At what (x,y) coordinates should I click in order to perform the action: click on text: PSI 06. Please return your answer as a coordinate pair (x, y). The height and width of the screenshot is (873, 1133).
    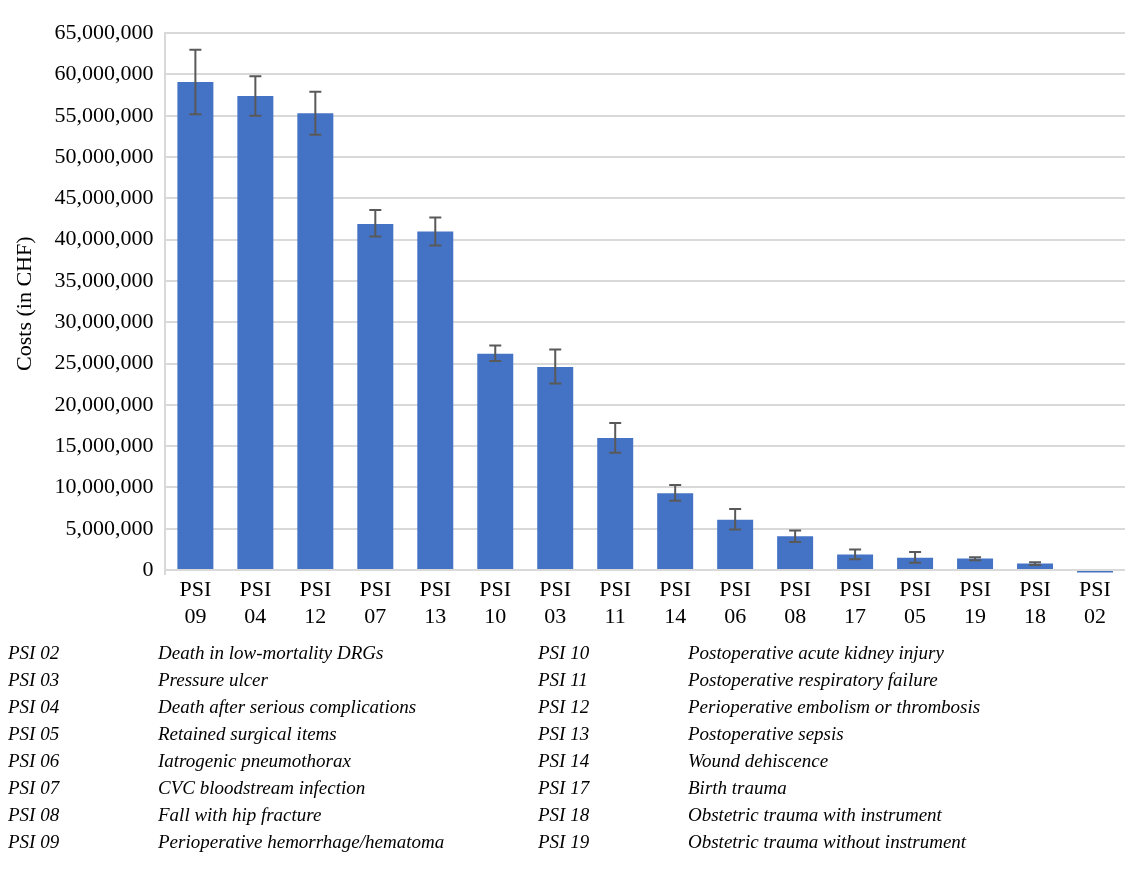
    Looking at the image, I should click on (34, 761).